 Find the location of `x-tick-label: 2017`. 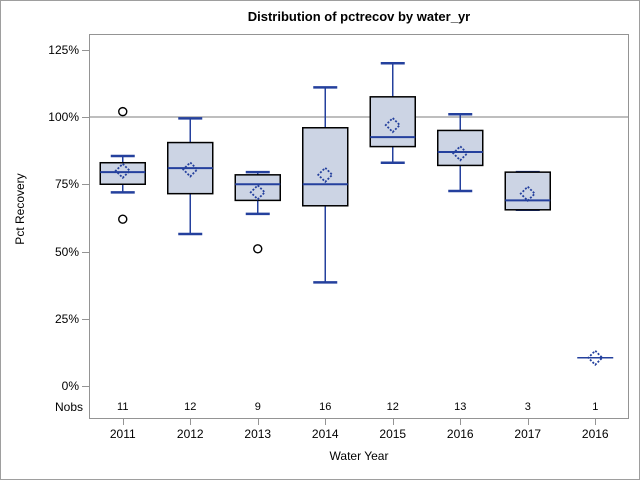

x-tick-label: 2017 is located at coordinates (528, 434).